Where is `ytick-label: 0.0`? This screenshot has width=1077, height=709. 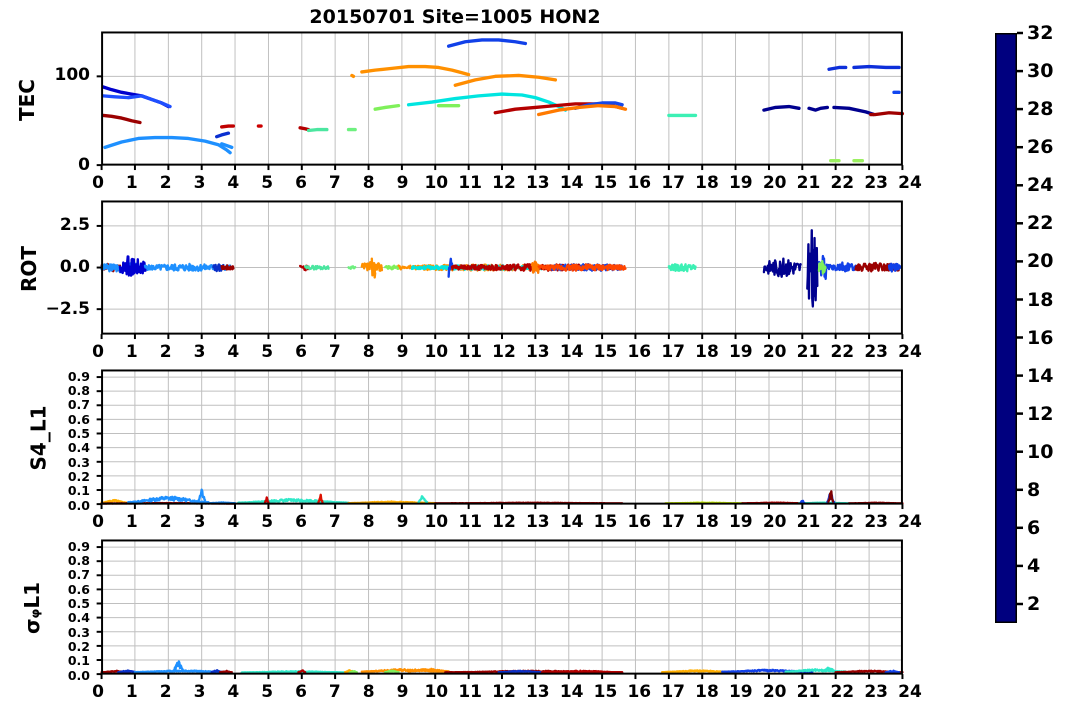 ytick-label: 0.0 is located at coordinates (74, 266).